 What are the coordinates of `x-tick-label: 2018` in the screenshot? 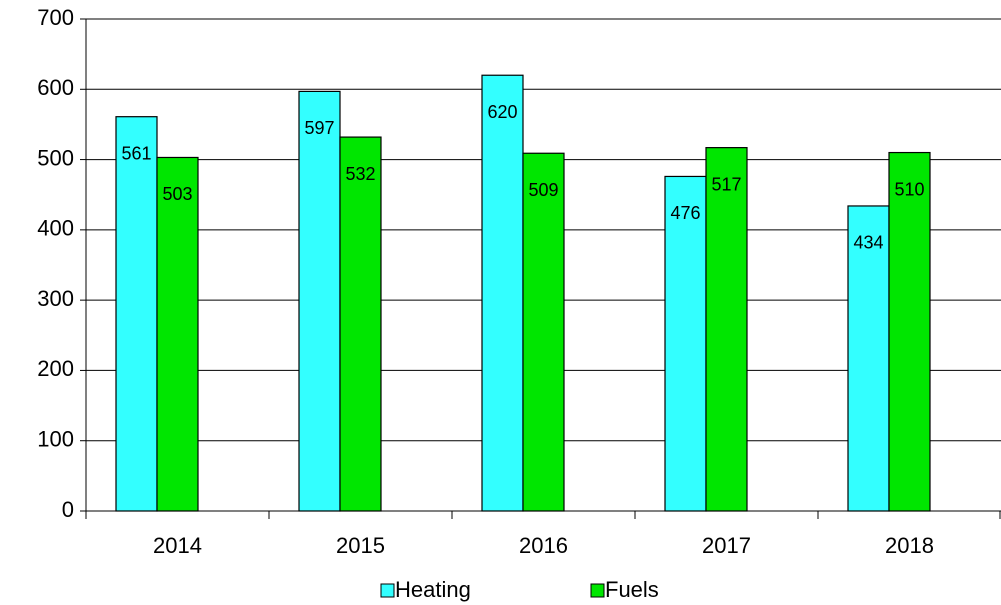 It's located at (909, 545).